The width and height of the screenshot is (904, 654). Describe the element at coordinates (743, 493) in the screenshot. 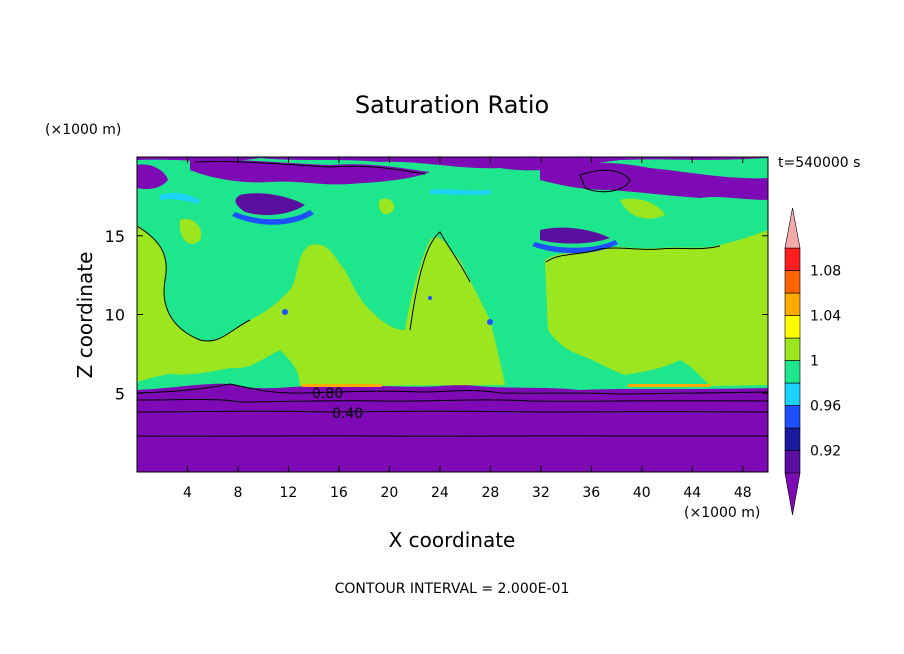

I see `x-tick-label: 48` at that location.